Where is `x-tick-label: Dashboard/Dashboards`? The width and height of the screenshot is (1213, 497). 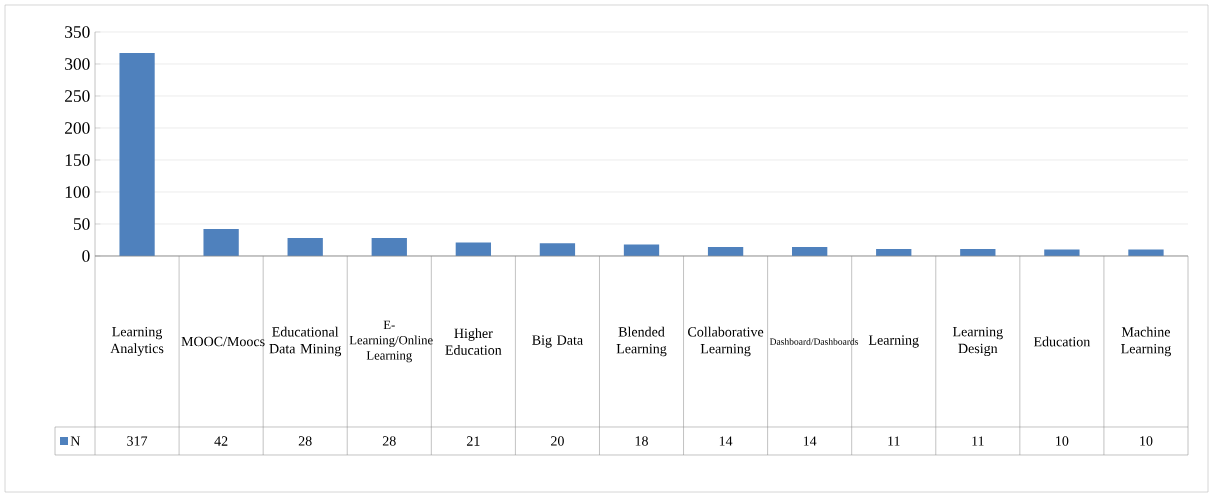
x-tick-label: Dashboard/Dashboards is located at coordinates (814, 341).